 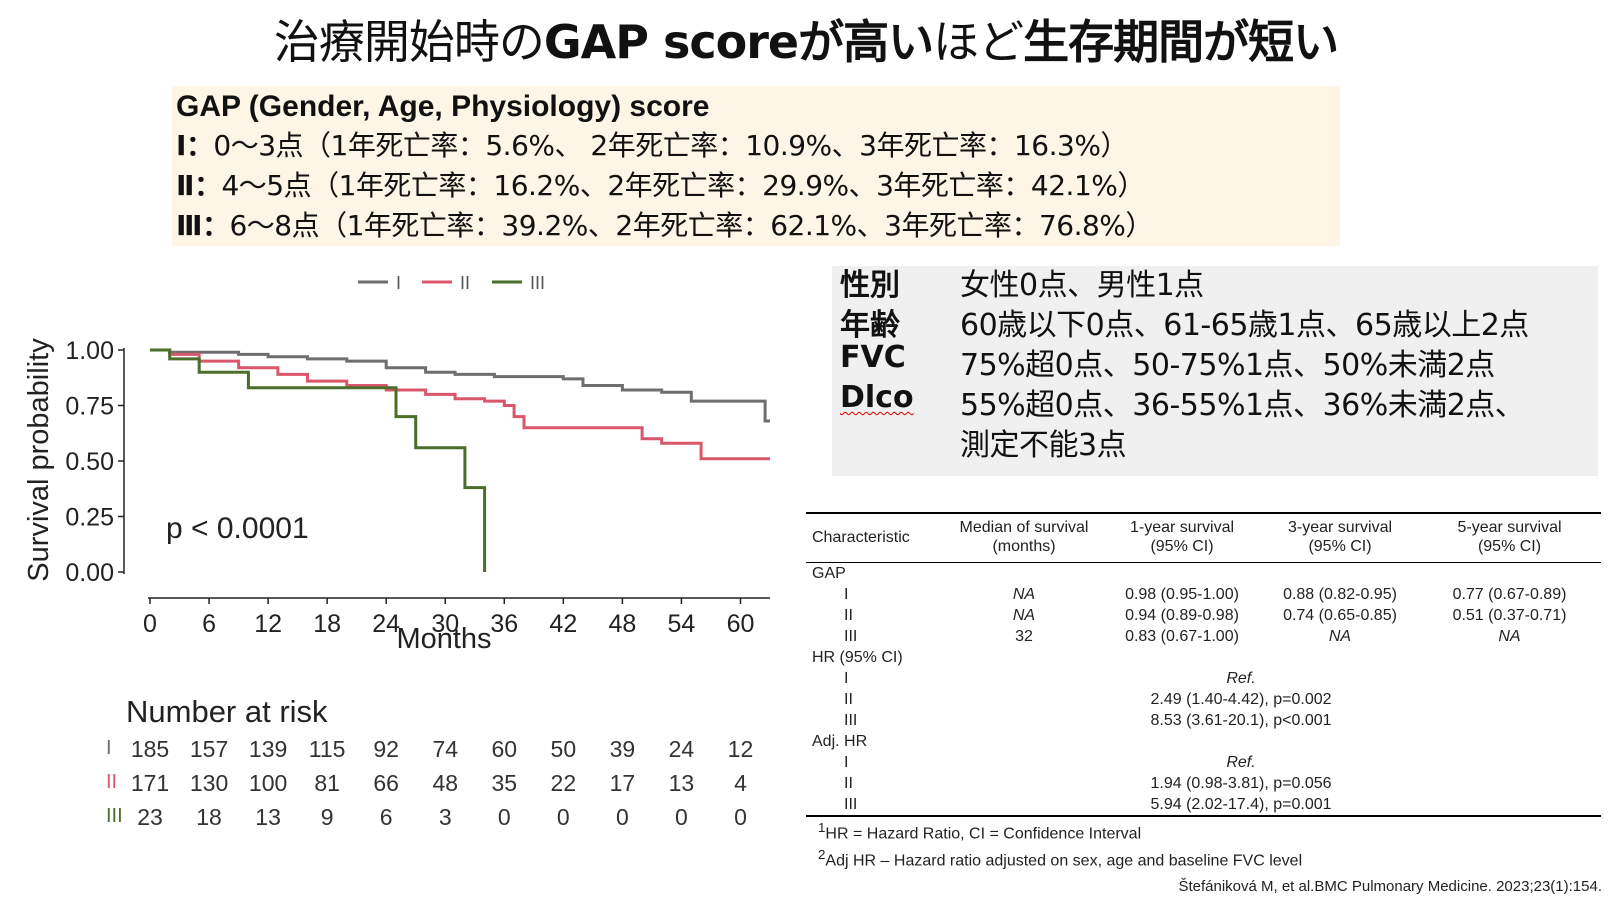 I want to click on criteria-key: FVC, so click(x=873, y=357).